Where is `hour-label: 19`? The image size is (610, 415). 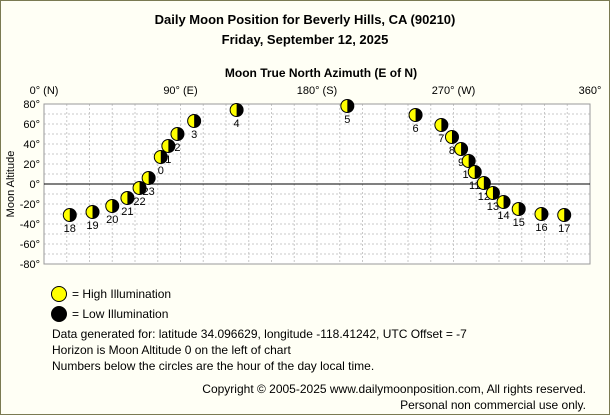 hour-label: 19 is located at coordinates (92, 226).